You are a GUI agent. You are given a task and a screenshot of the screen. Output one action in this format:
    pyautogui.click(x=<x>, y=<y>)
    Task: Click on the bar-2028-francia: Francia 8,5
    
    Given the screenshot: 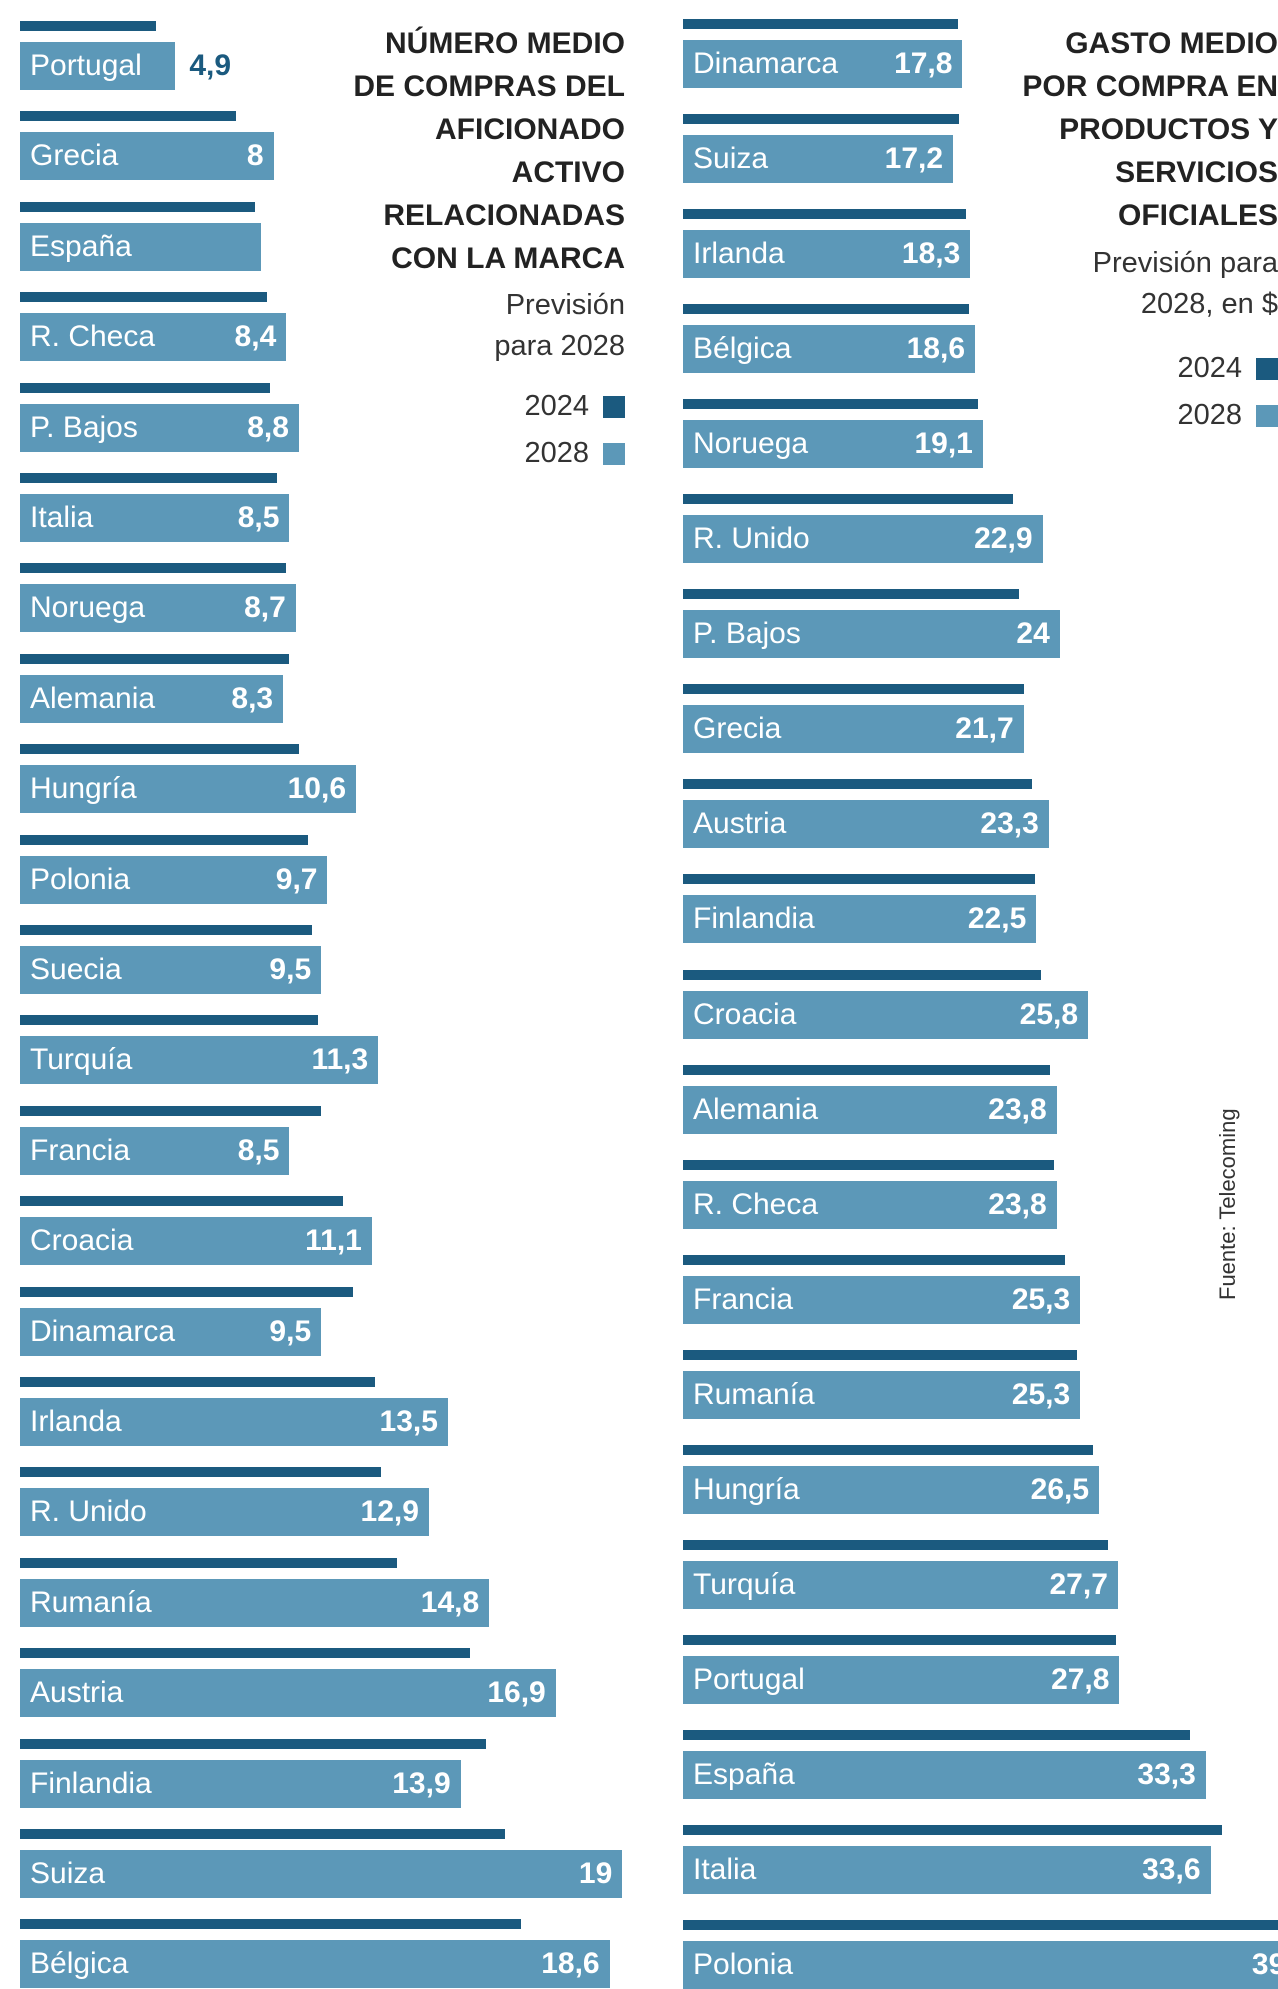 What is the action you would take?
    pyautogui.click(x=155, y=1150)
    